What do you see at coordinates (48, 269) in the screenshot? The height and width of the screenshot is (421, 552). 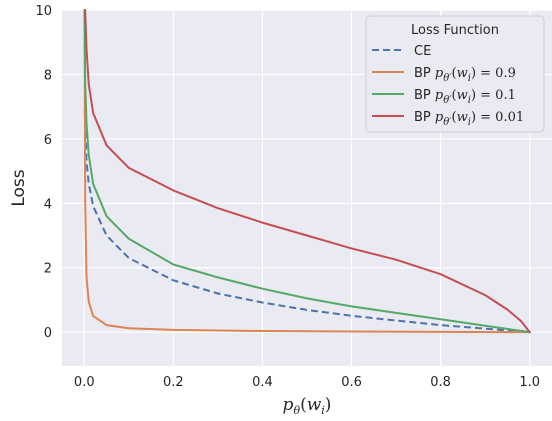 I see `y-tick-label: 2` at bounding box center [48, 269].